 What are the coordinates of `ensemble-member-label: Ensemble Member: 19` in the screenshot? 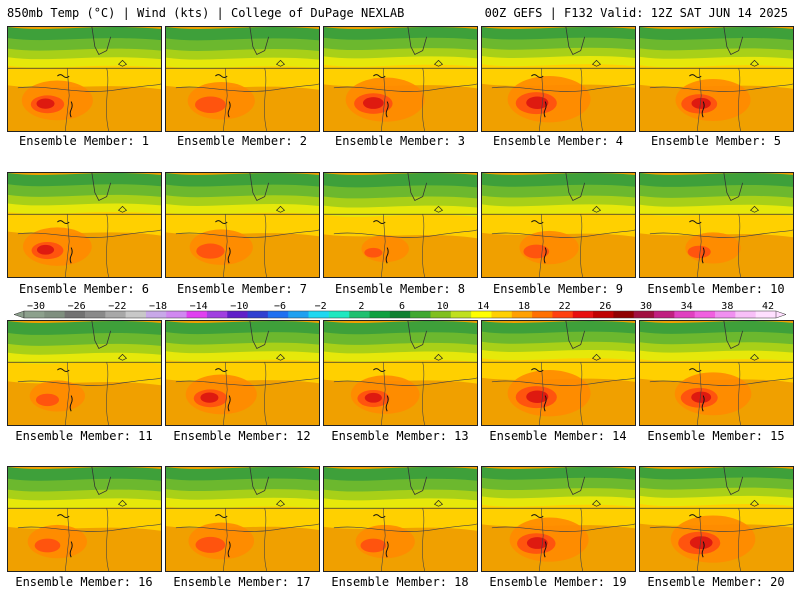 It's located at (558, 582).